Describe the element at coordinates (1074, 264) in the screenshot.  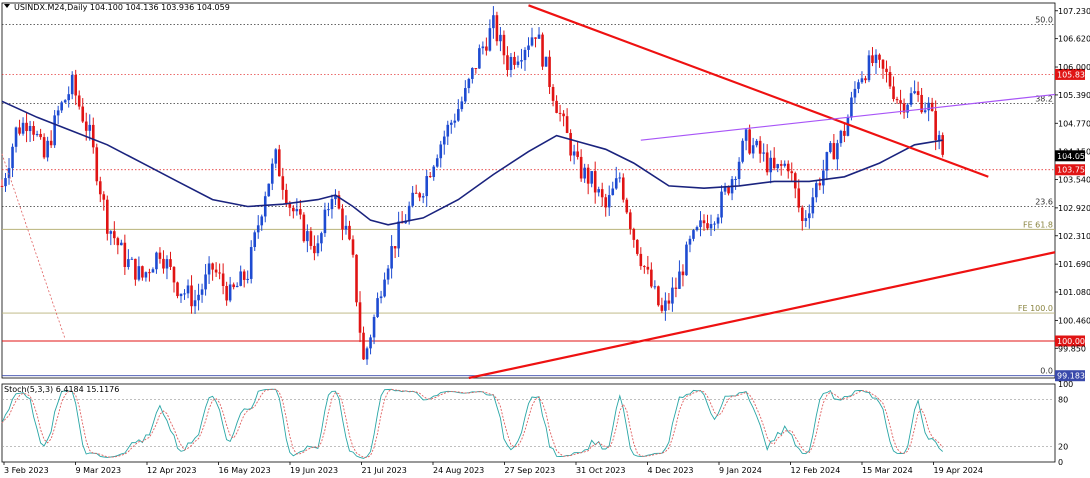
I see `price-tick-label: 101.690` at that location.